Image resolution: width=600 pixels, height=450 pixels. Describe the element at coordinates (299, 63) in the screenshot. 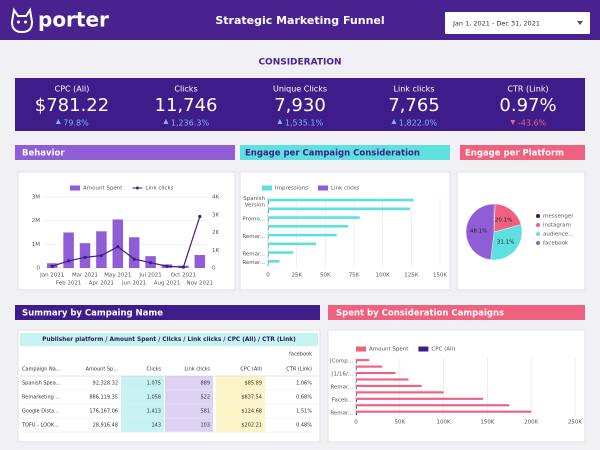

I see `section-title: CONSIDERATION` at that location.